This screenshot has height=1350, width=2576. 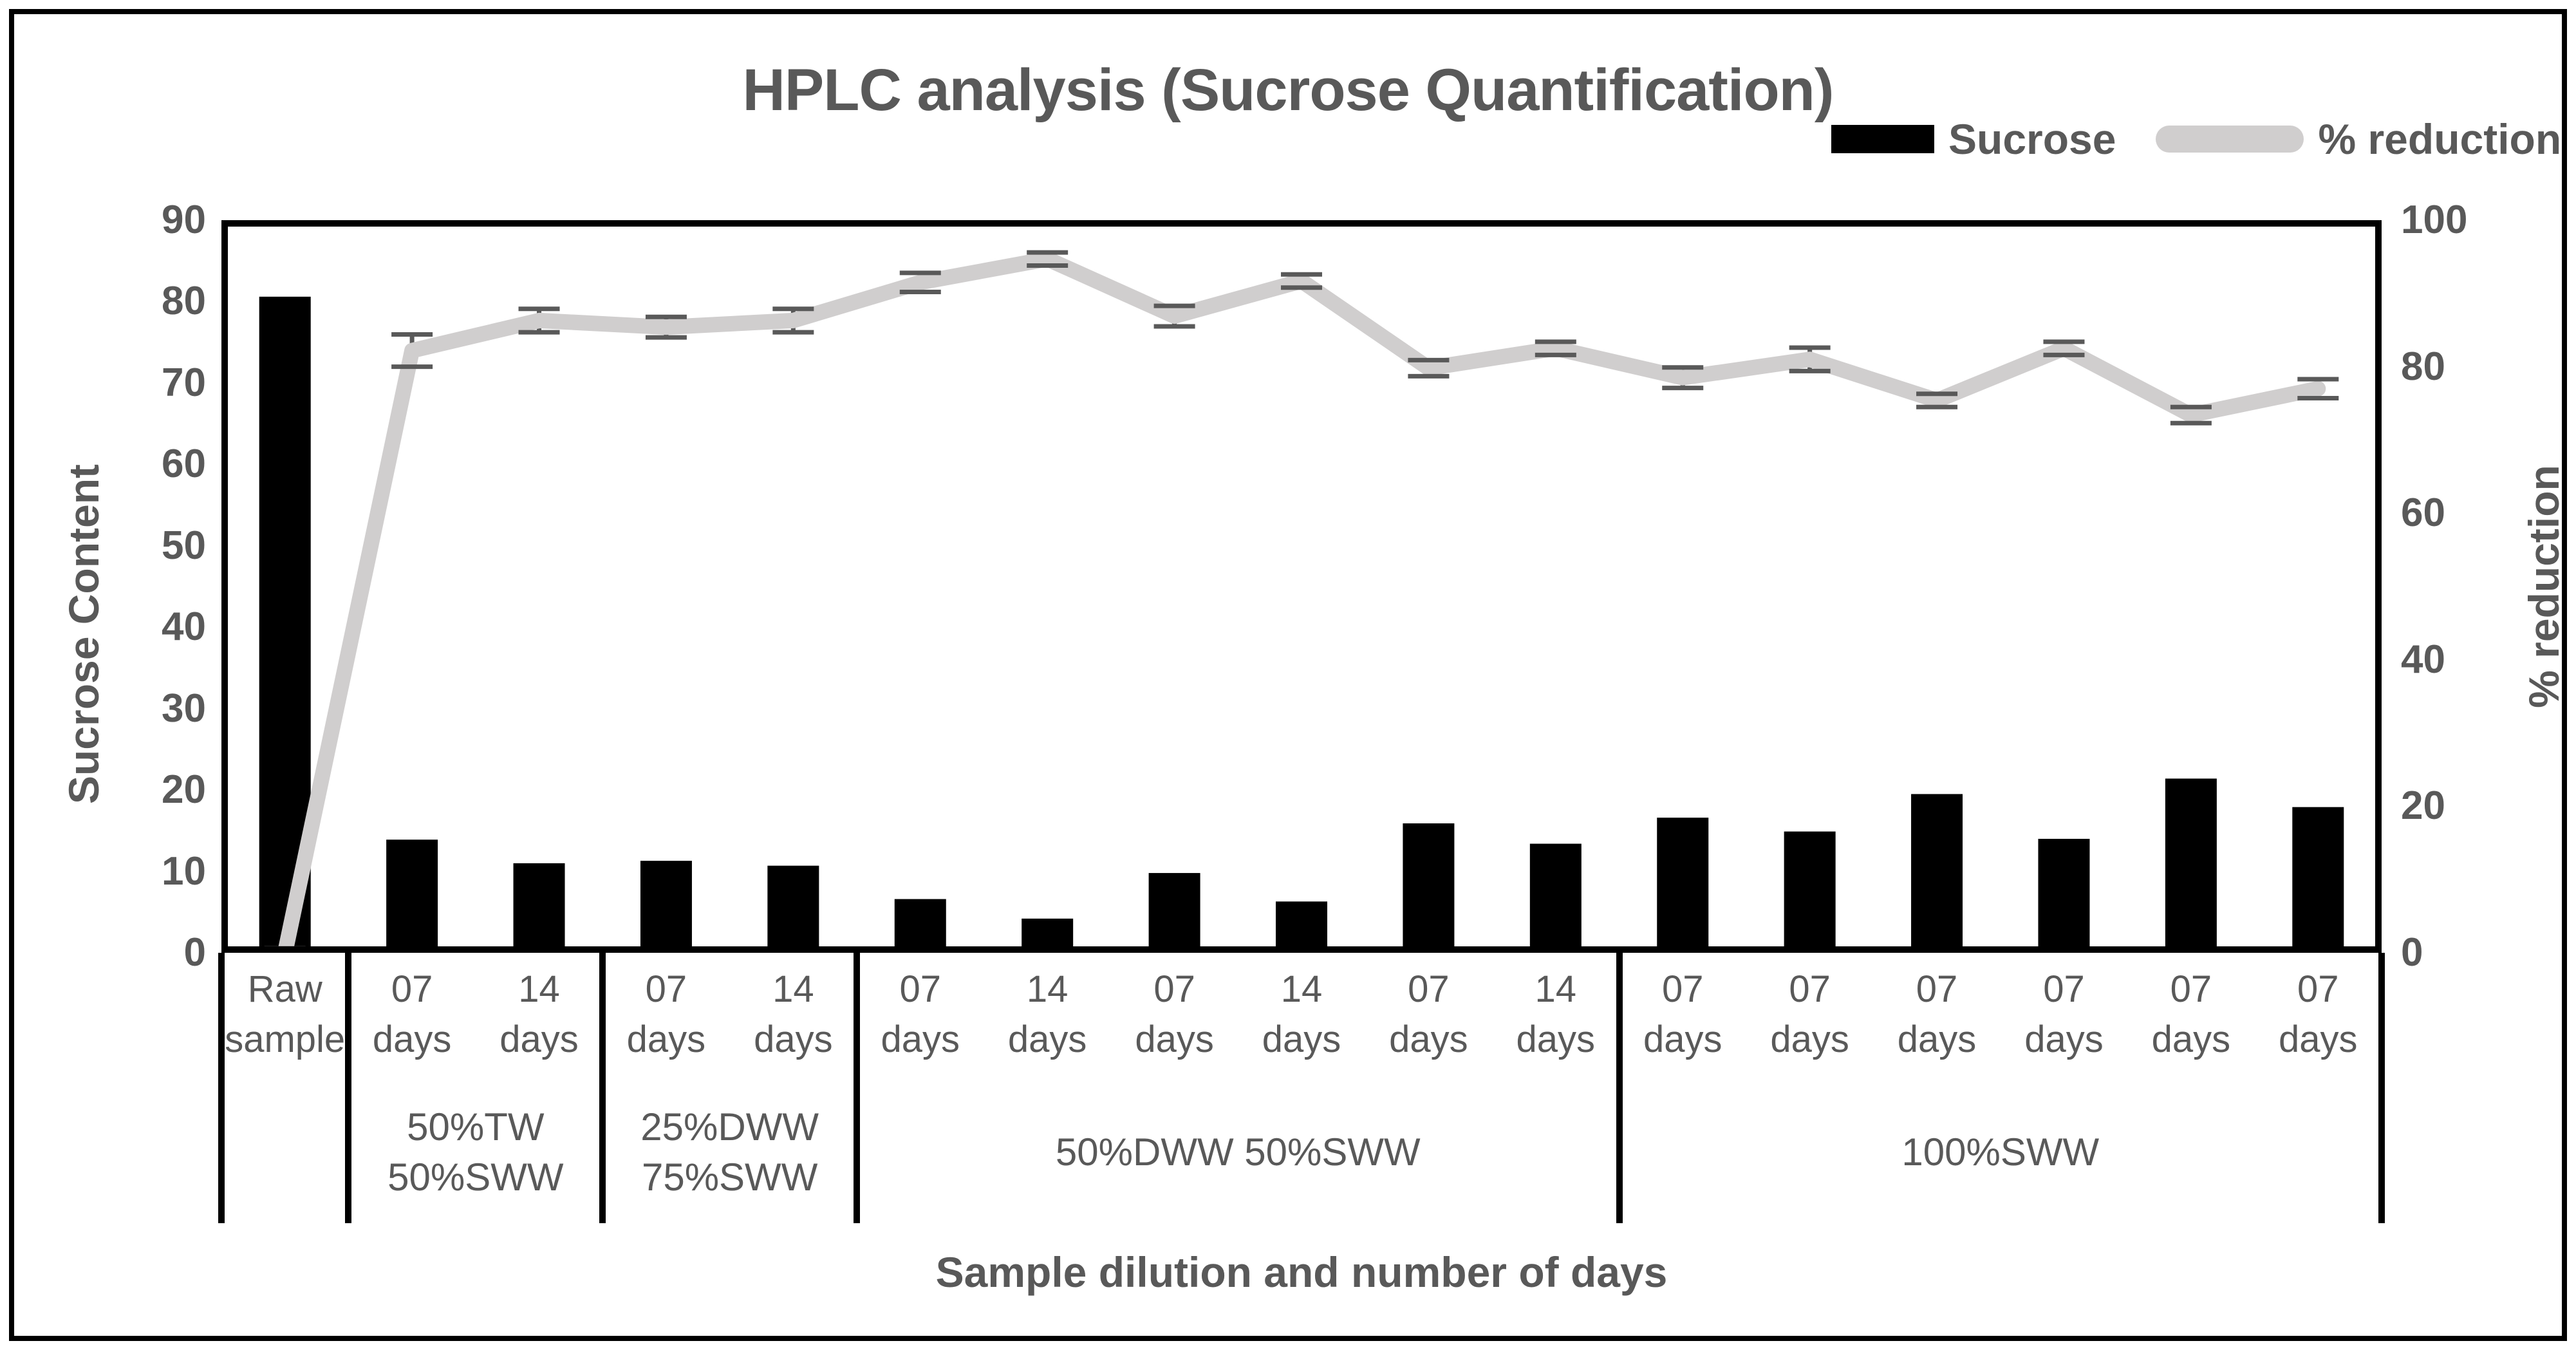 What do you see at coordinates (285, 1014) in the screenshot?
I see `category-label: Raw sample` at bounding box center [285, 1014].